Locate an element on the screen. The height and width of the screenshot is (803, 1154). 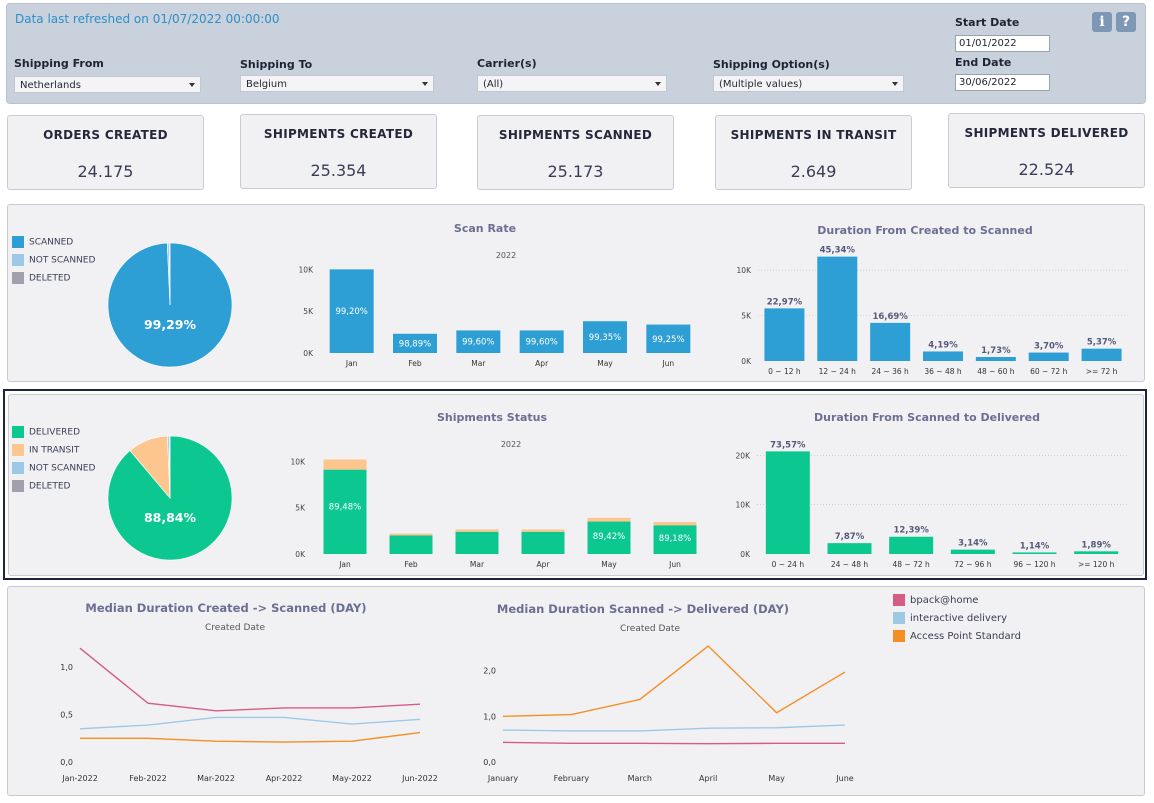
start-date-input: 01/01/2022 is located at coordinates (1002, 43).